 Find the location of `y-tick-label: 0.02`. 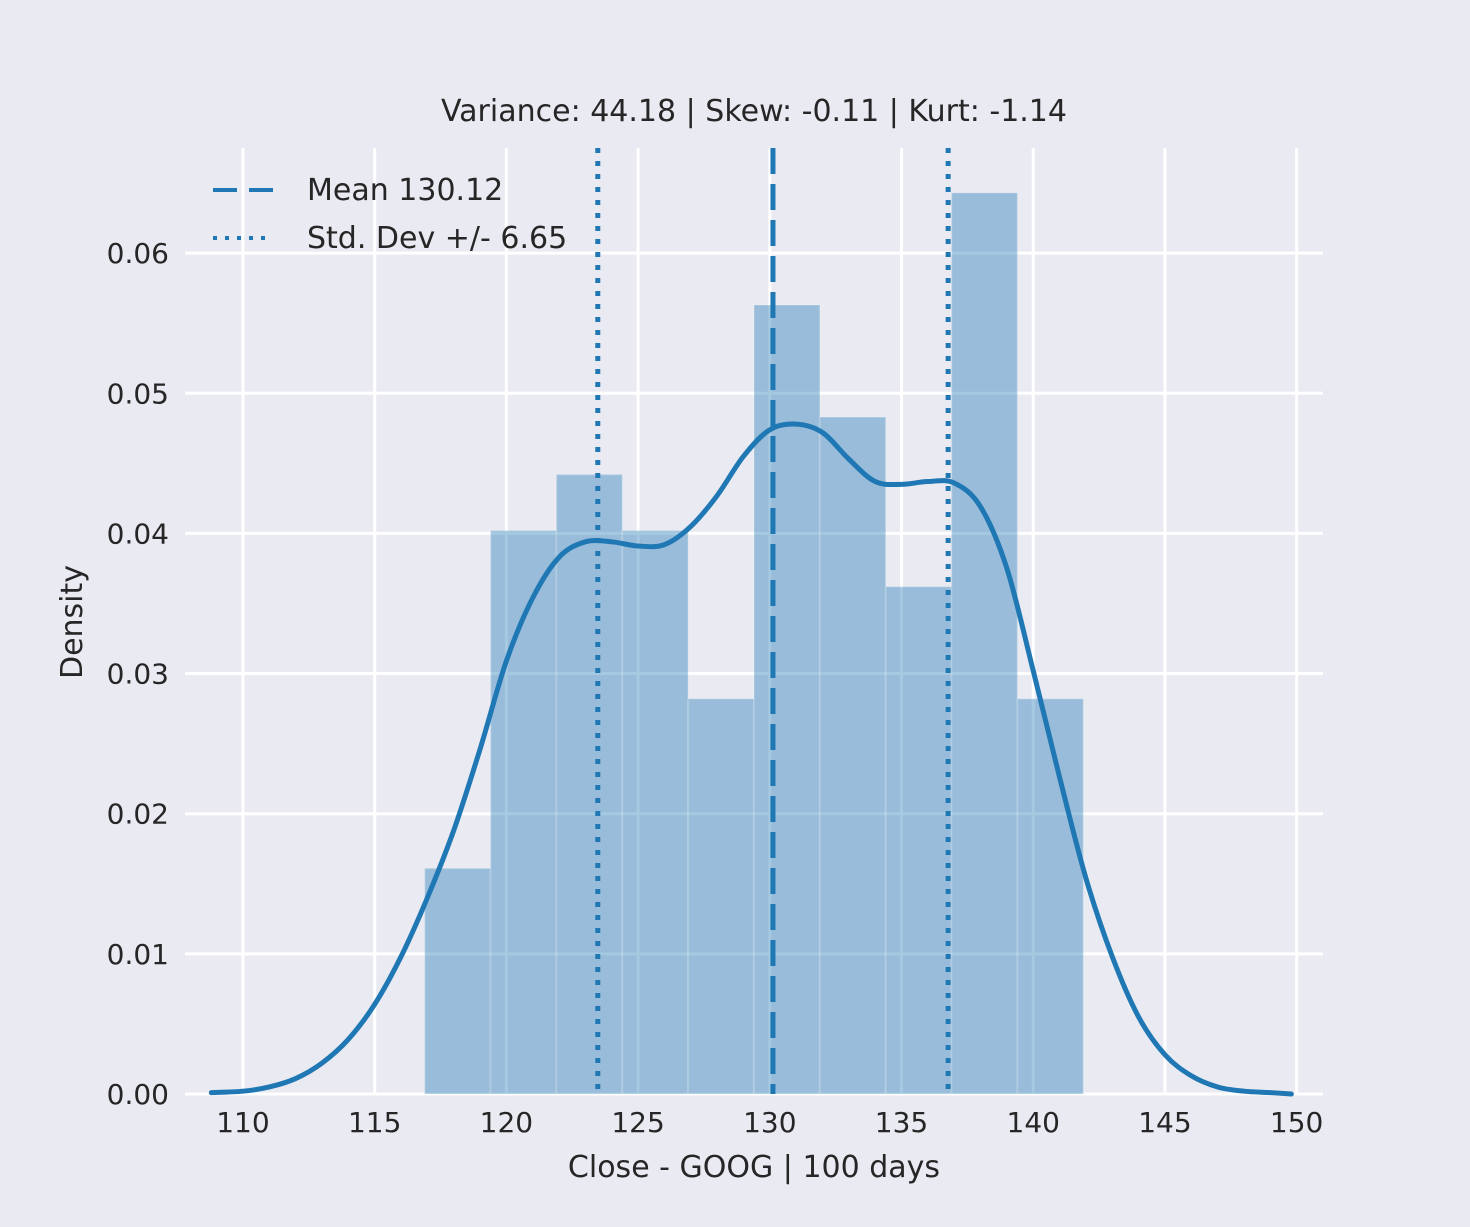

y-tick-label: 0.02 is located at coordinates (138, 814).